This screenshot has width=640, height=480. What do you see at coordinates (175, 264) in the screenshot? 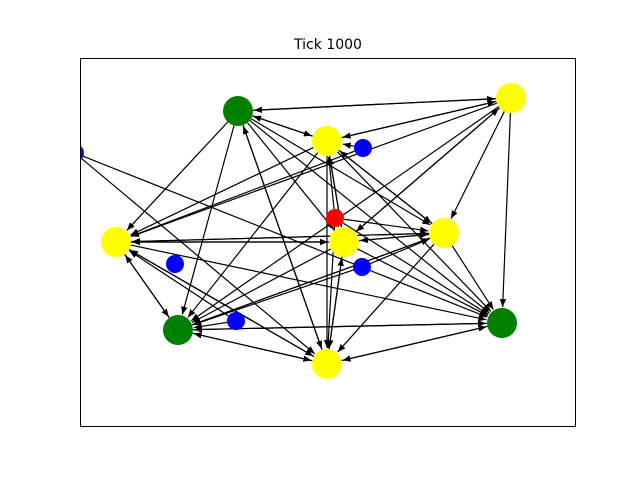
I see `node-b2-blue` at bounding box center [175, 264].